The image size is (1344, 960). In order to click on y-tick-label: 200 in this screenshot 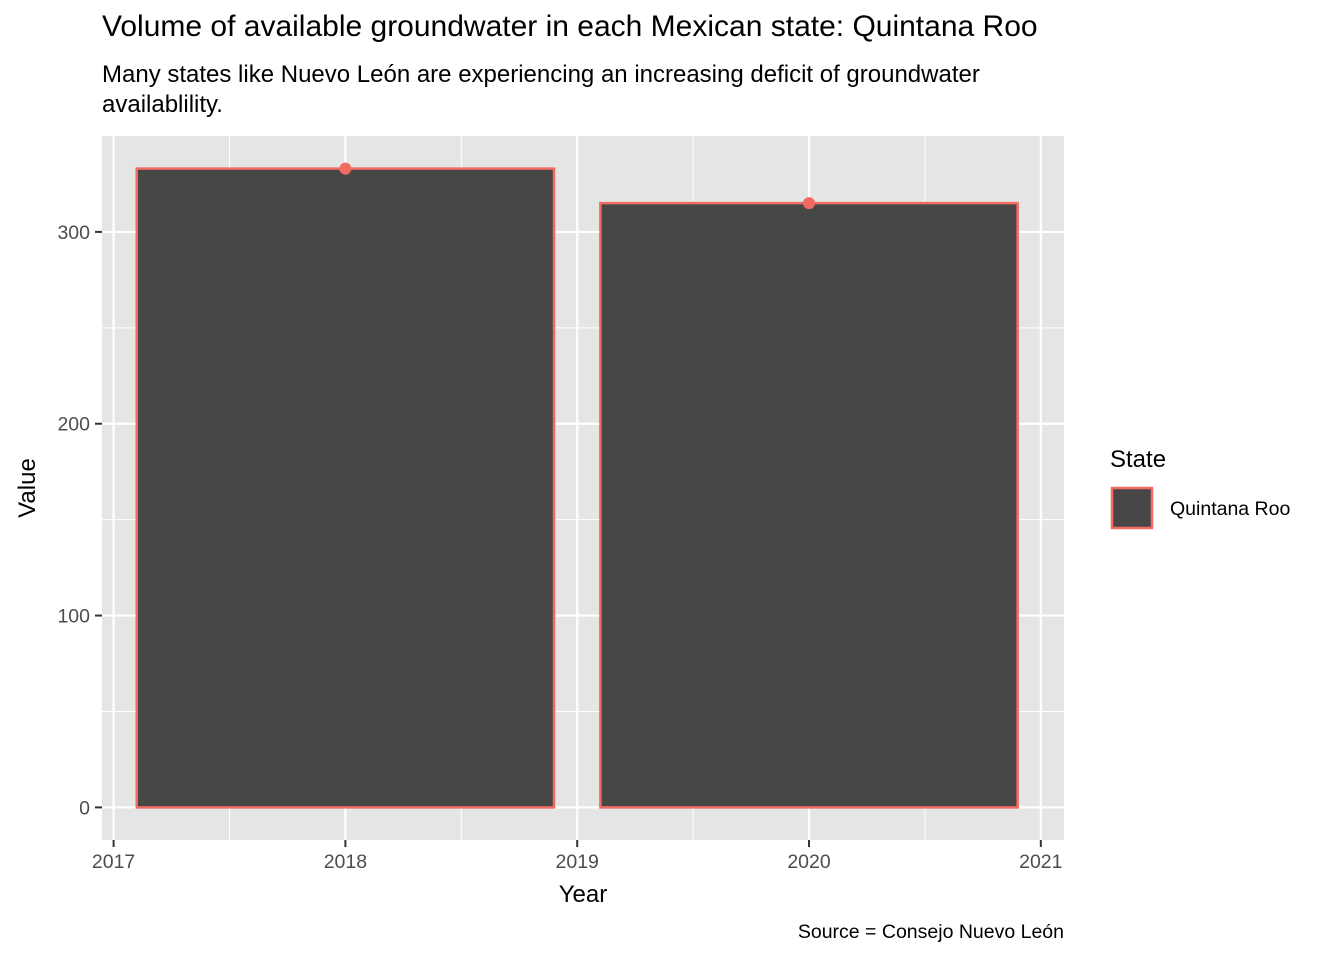, I will do `click(73, 425)`.